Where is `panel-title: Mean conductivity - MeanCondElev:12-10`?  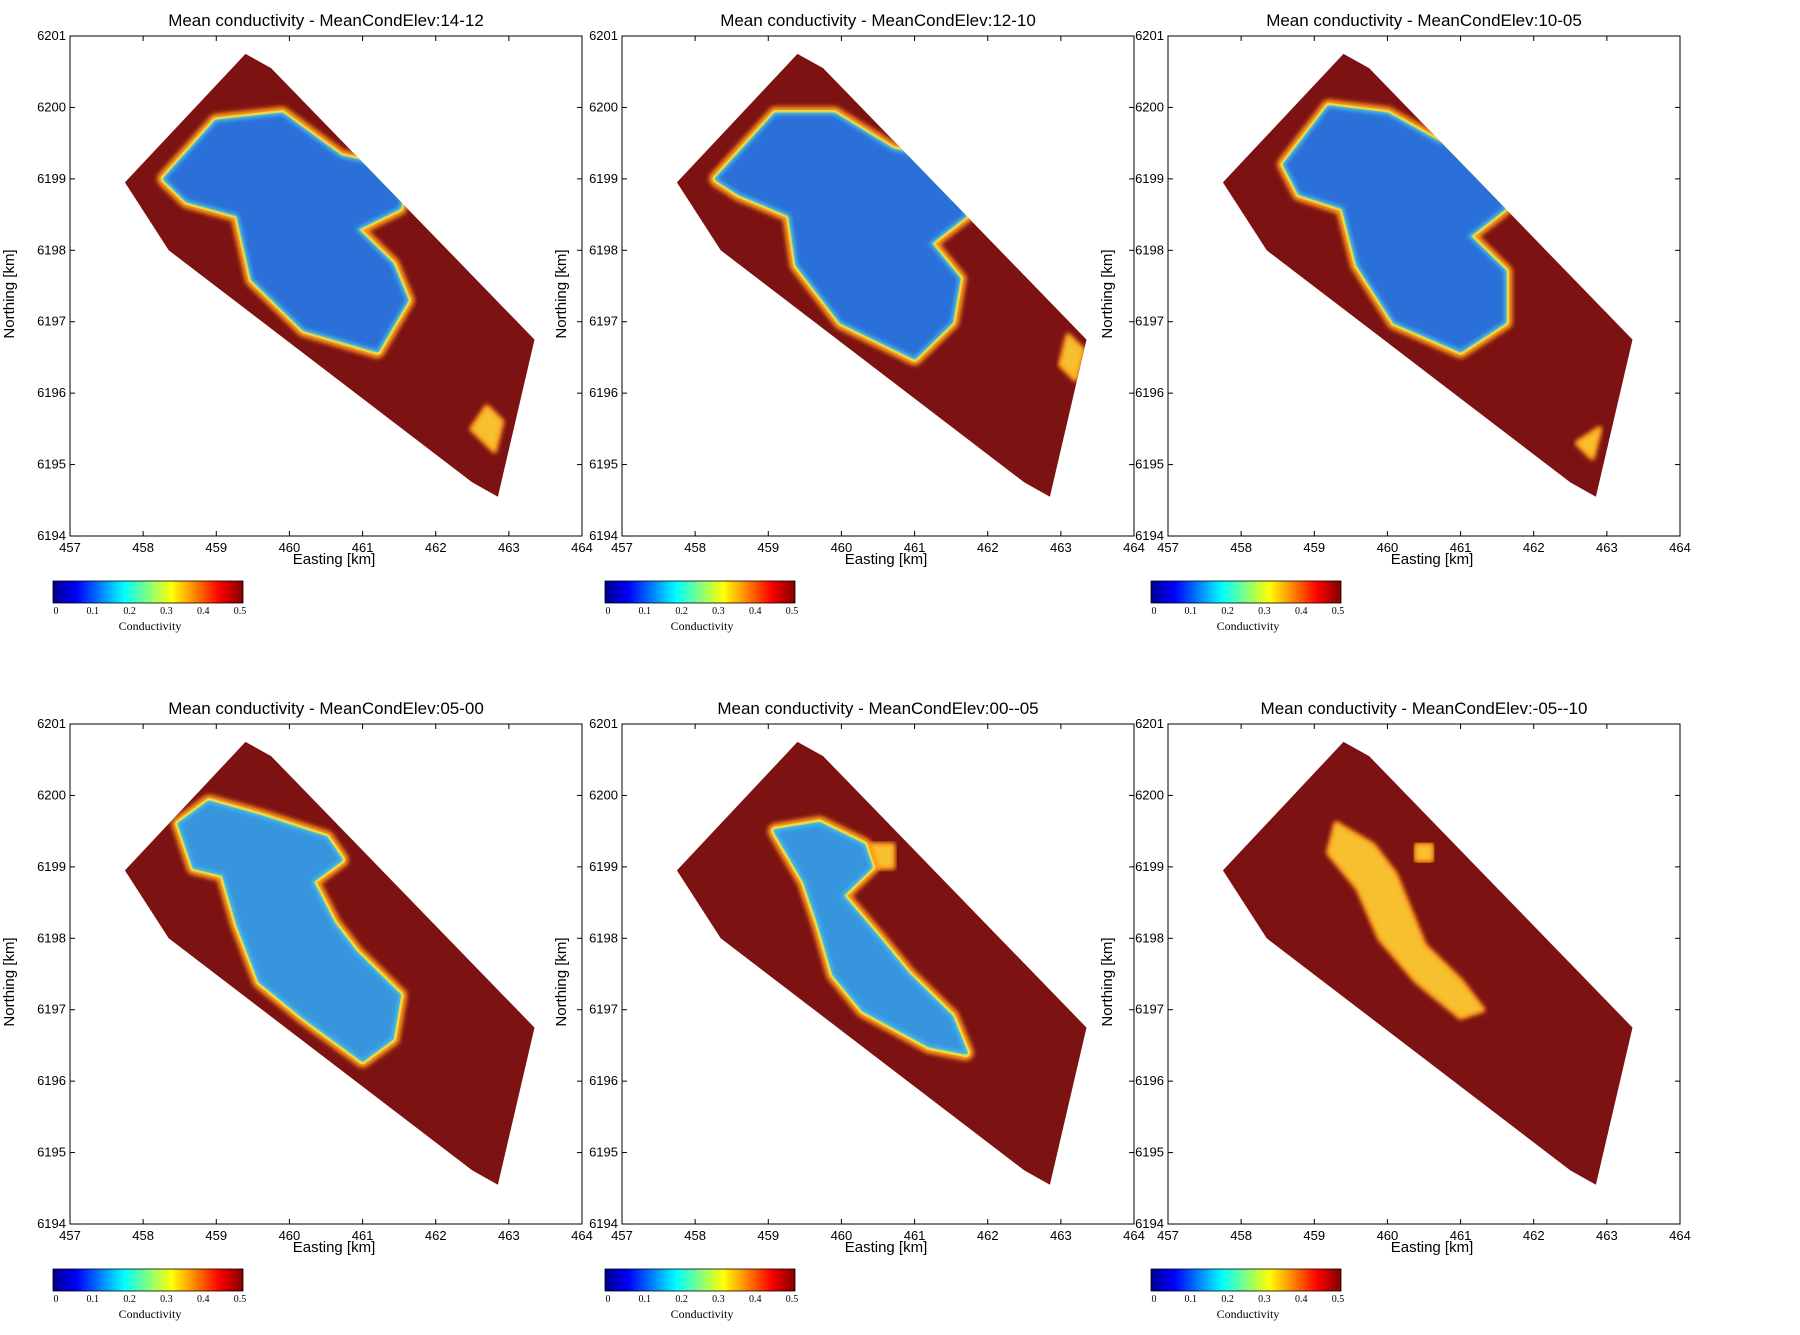
panel-title: Mean conductivity - MeanCondElev:12-10 is located at coordinates (878, 20).